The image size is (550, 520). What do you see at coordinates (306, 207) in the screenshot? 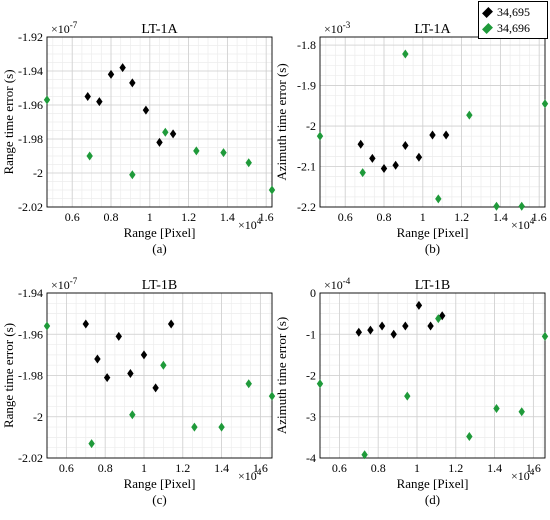
I see `y-tick-label: -2.2` at bounding box center [306, 207].